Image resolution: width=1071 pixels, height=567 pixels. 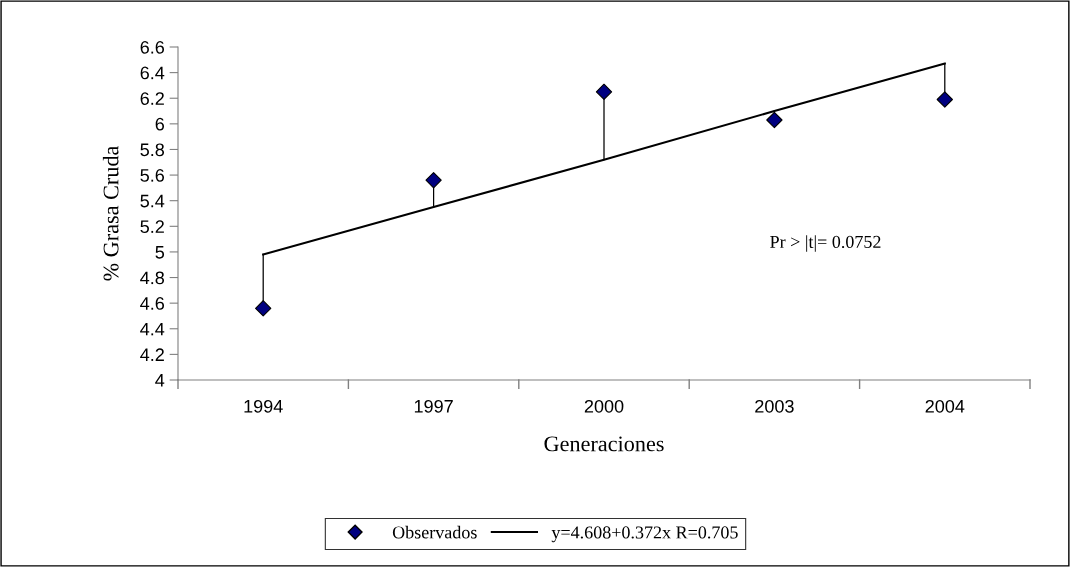 What do you see at coordinates (604, 406) in the screenshot?
I see `x-tick-label: 2000` at bounding box center [604, 406].